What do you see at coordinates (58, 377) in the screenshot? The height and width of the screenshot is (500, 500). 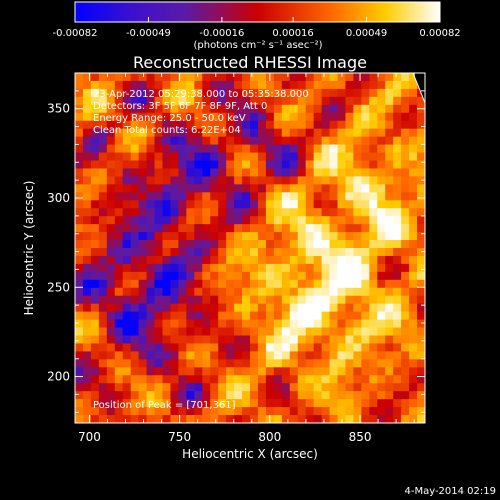 I see `y-tick-label: 200` at bounding box center [58, 377].